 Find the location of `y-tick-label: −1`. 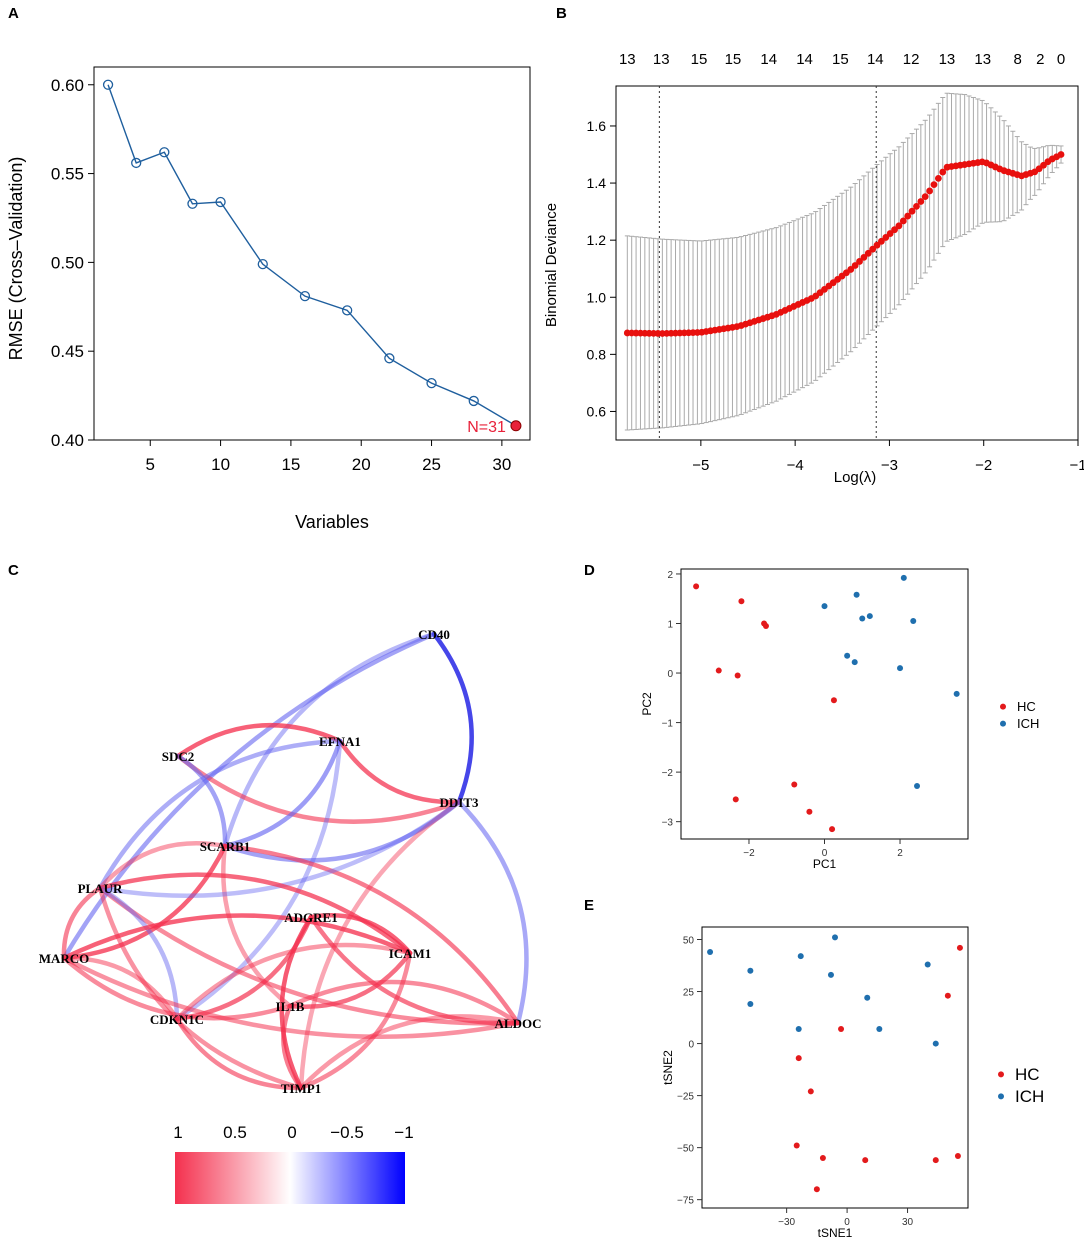

y-tick-label: −1 is located at coordinates (668, 724).